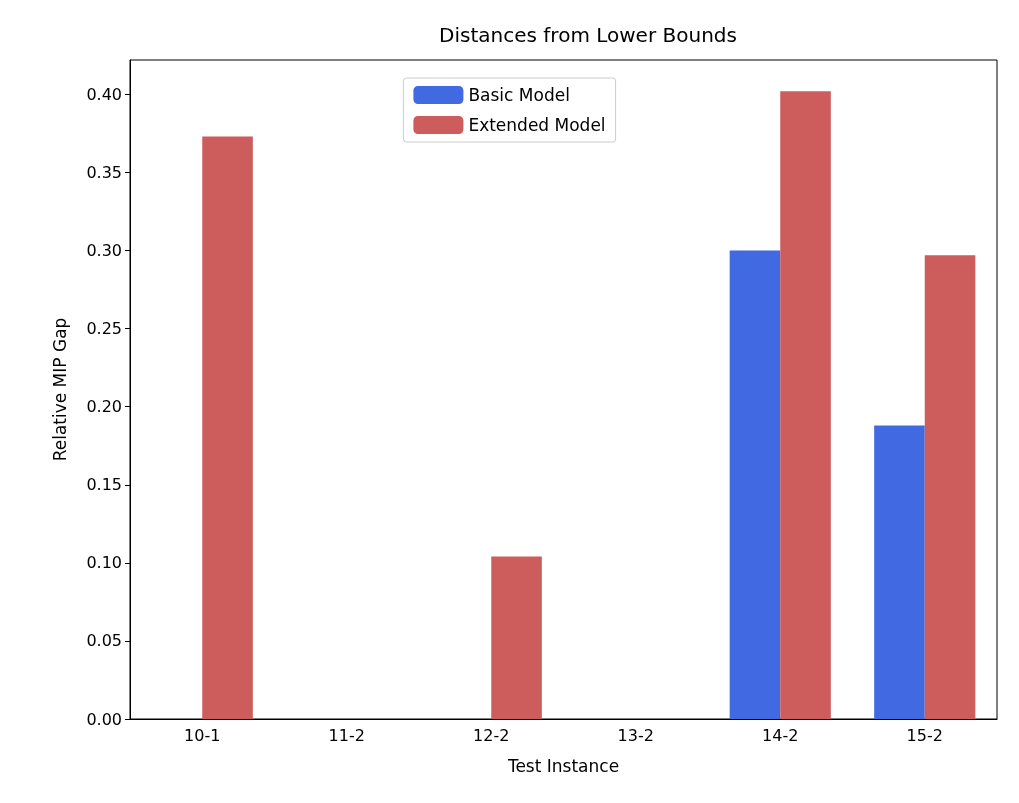 The height and width of the screenshot is (803, 1019). I want to click on x-tick-label: 14-2, so click(780, 735).